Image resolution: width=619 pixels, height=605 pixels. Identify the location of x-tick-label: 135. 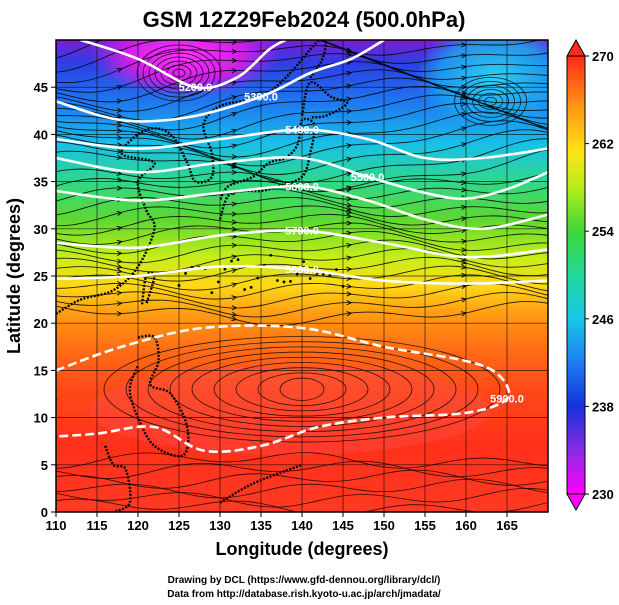
(261, 525).